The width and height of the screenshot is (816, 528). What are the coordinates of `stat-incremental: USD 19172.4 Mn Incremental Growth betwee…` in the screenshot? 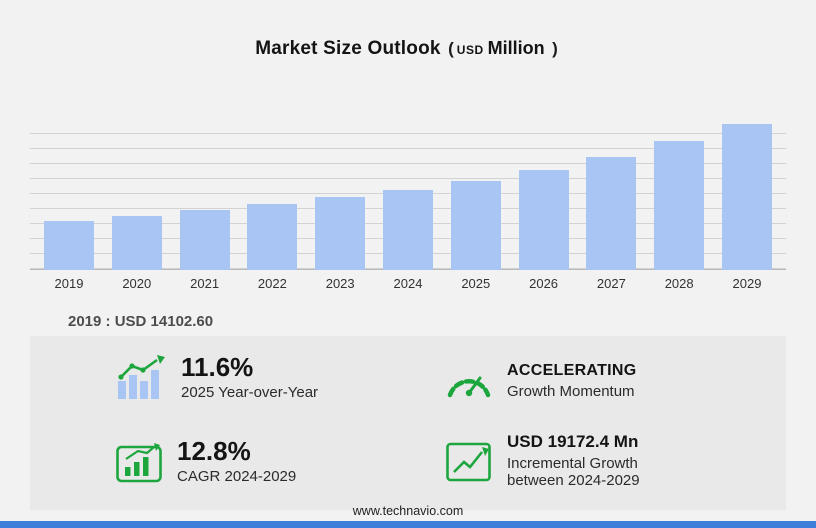 It's located at (542, 460).